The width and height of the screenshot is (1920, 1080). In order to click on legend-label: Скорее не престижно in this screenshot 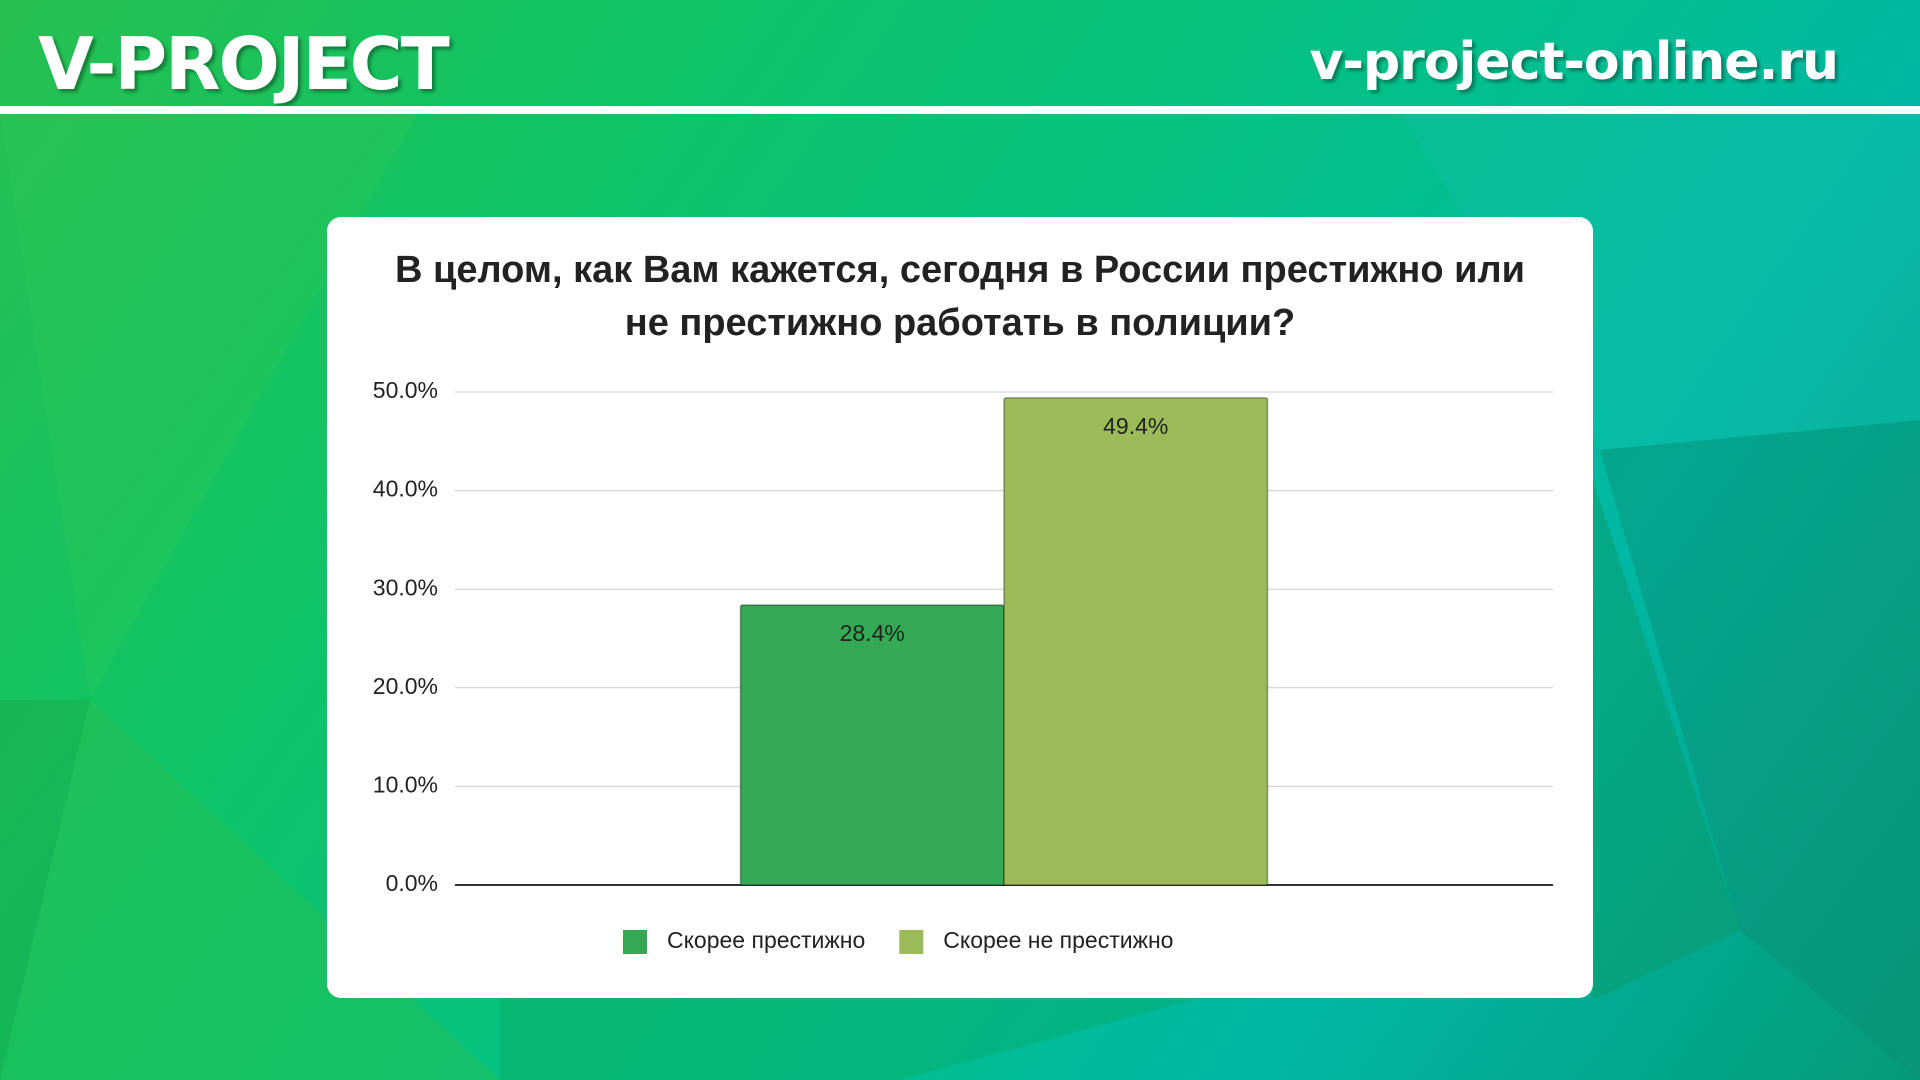, I will do `click(1058, 940)`.